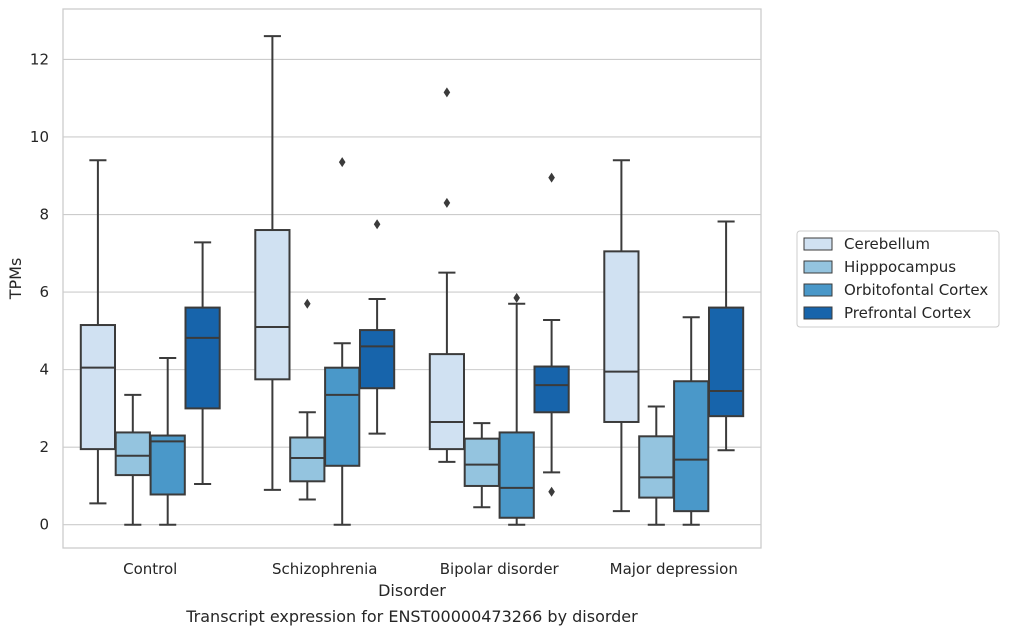 The image size is (1009, 634). Describe the element at coordinates (674, 569) in the screenshot. I see `x-tick-label: Major depression` at that location.